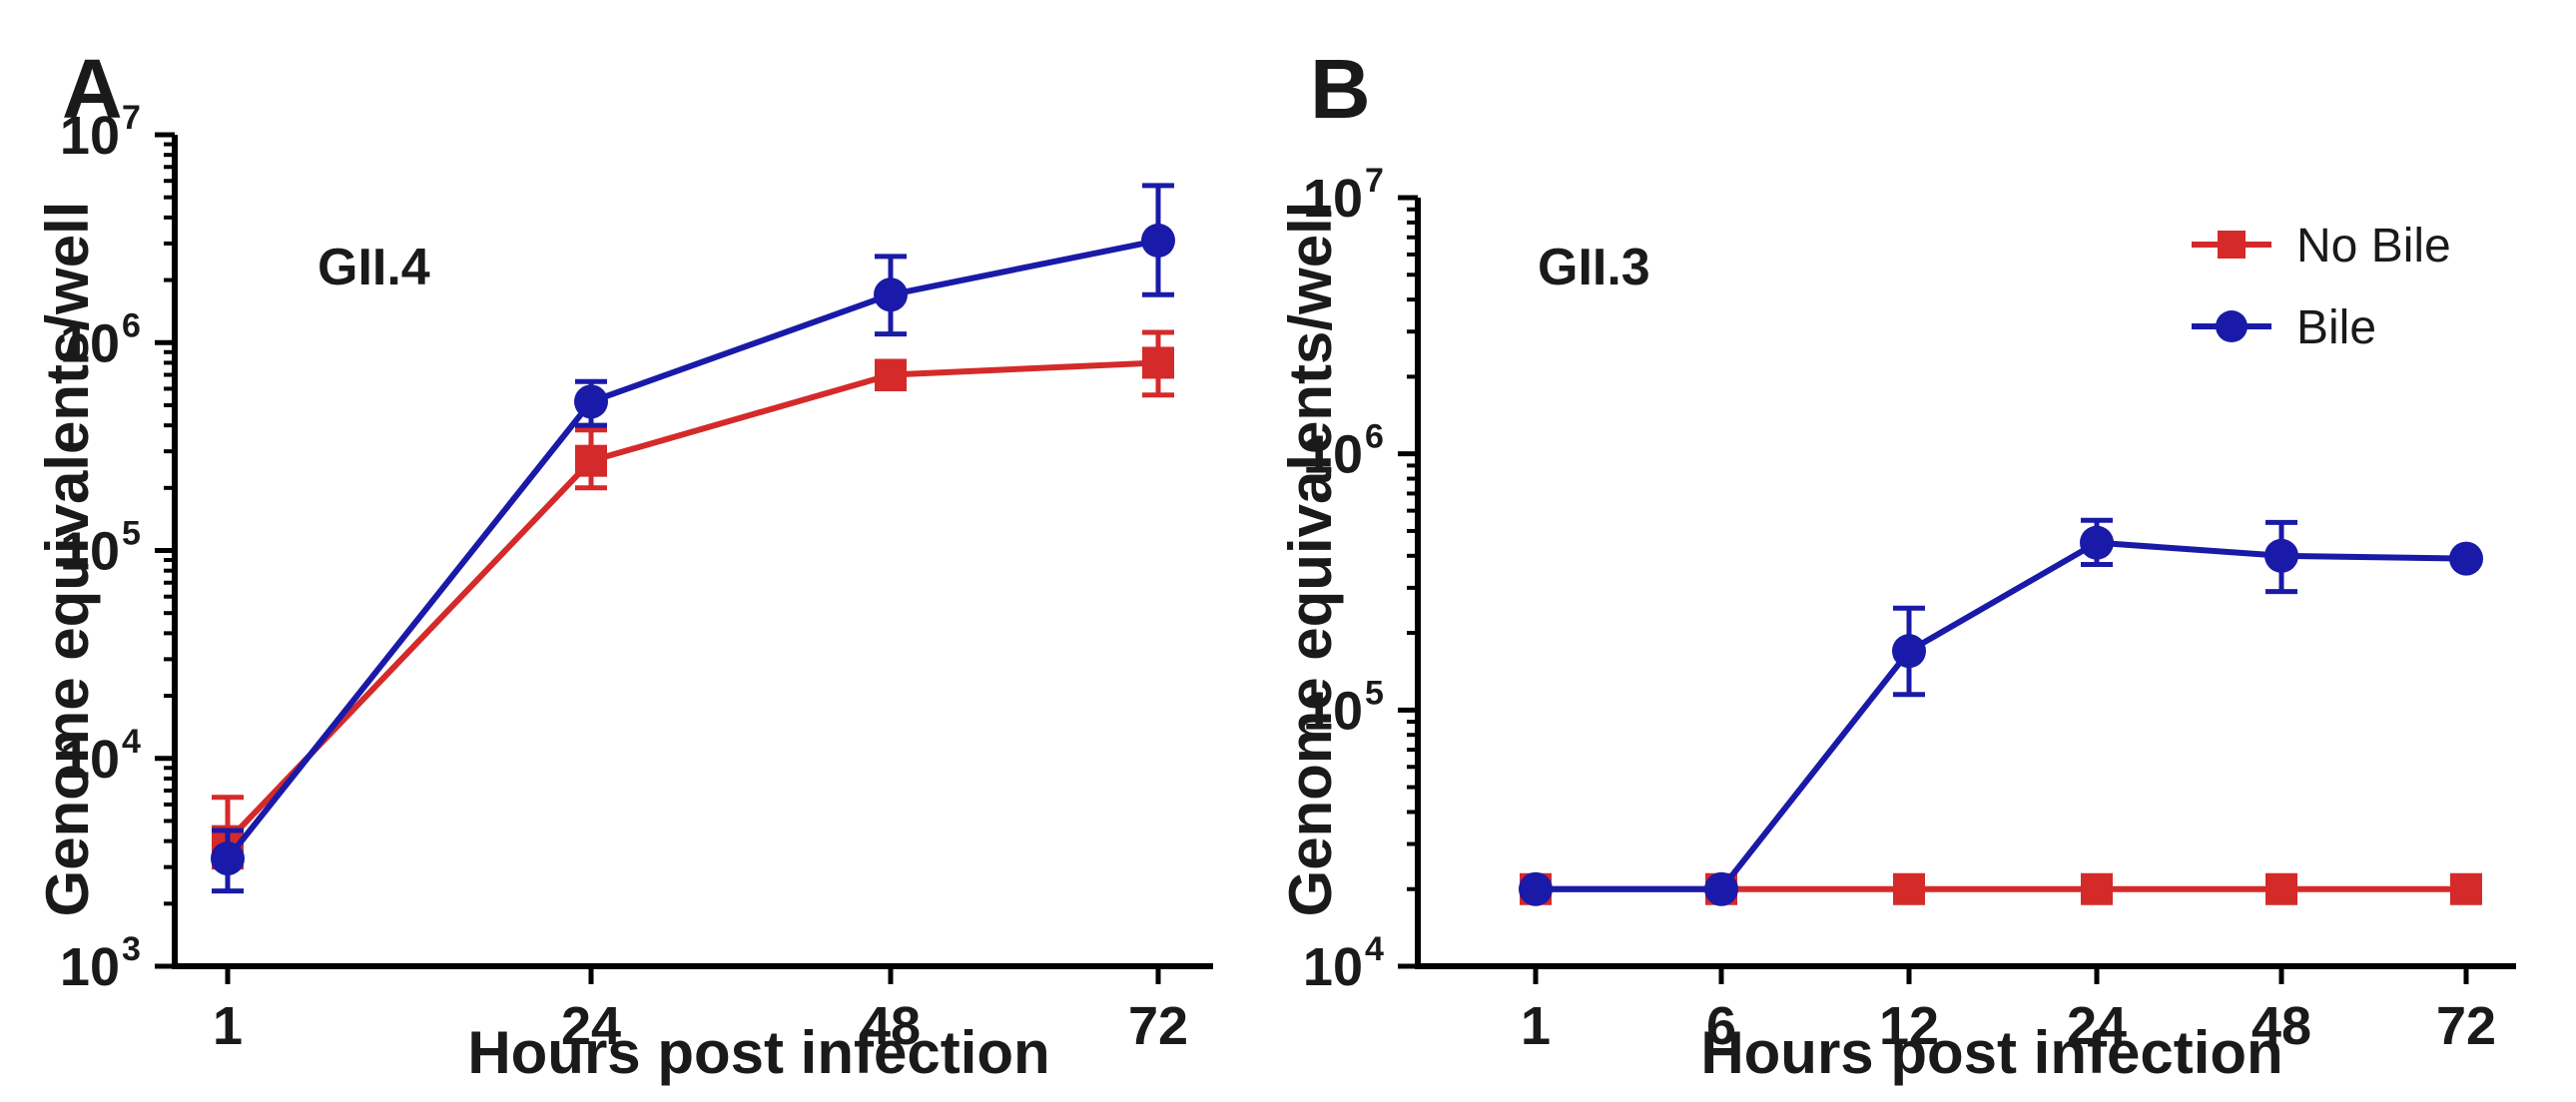 This screenshot has height=1102, width=2576. What do you see at coordinates (1310, 559) in the screenshot?
I see `panel-b-y-axis-title: Genome equivalents/well` at bounding box center [1310, 559].